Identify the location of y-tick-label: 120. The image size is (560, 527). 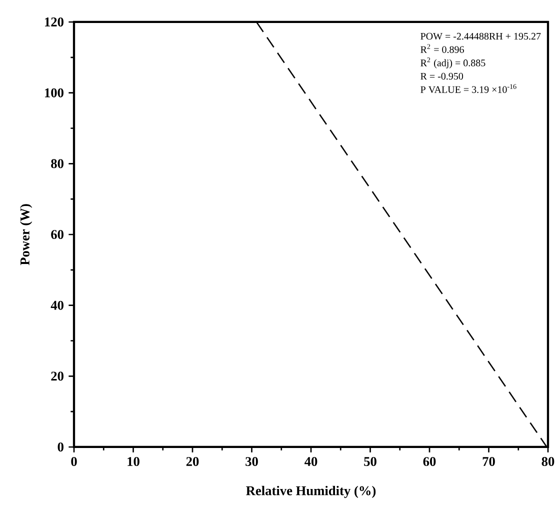
(54, 21).